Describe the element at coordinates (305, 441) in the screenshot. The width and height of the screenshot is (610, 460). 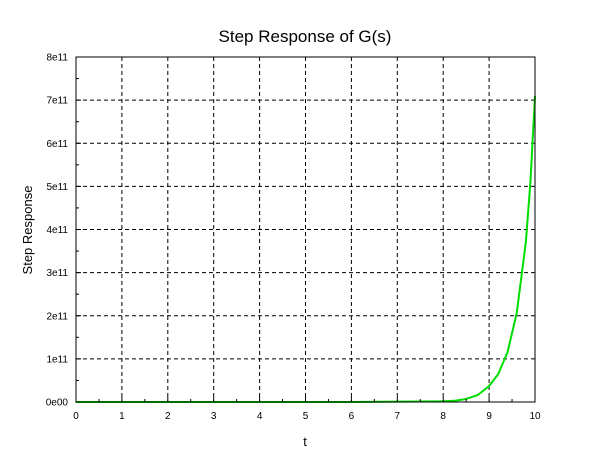
I see `x-axis-label: t` at that location.